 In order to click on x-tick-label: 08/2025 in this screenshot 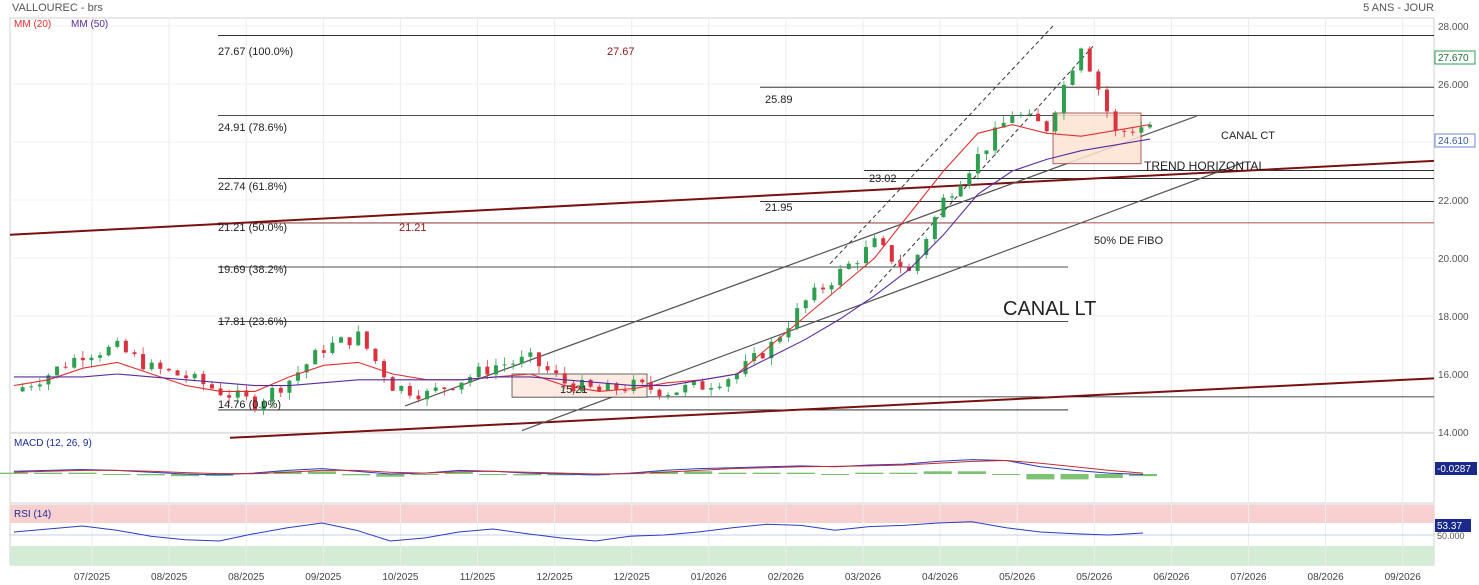, I will do `click(246, 577)`.